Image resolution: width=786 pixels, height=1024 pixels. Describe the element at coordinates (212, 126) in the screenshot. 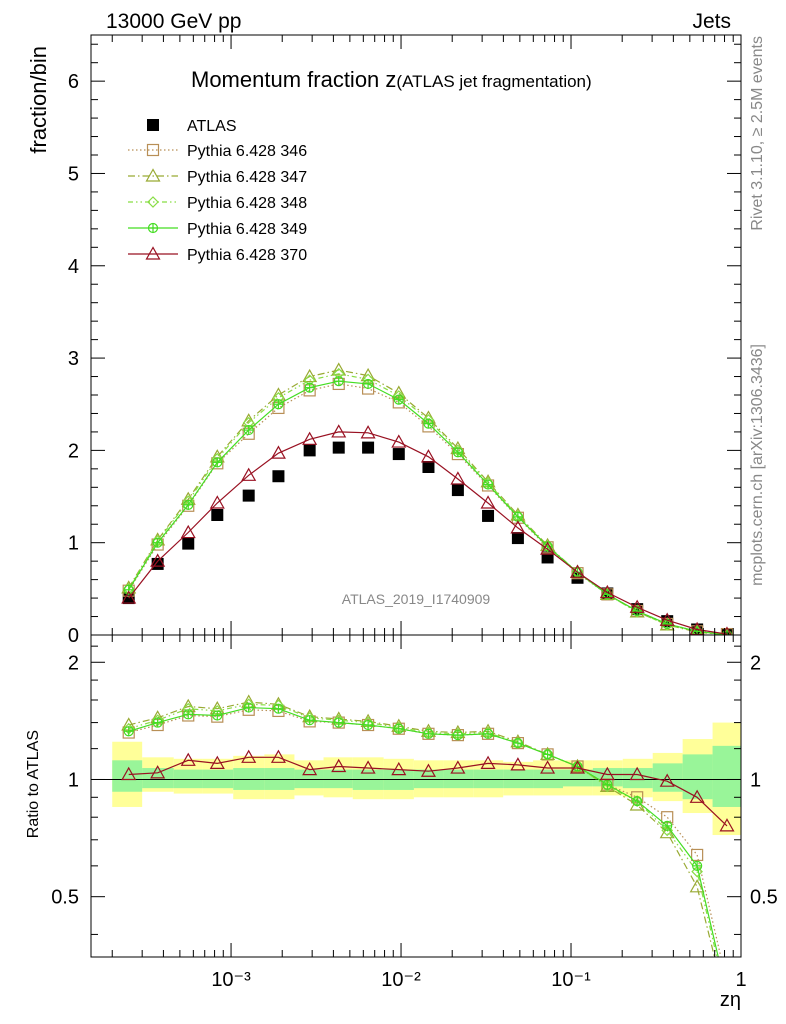

I see `legend-label: ATLAS` at that location.